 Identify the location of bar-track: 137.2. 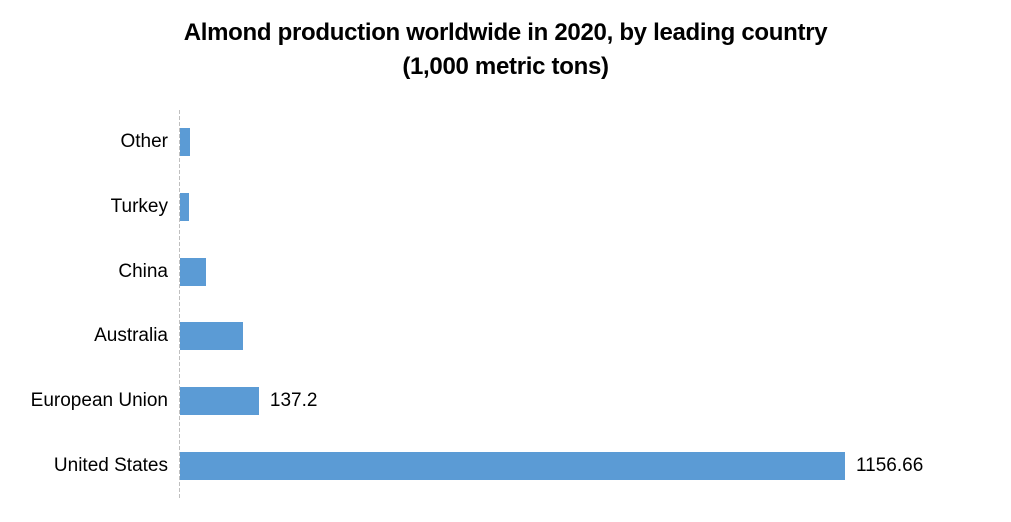
(595, 401).